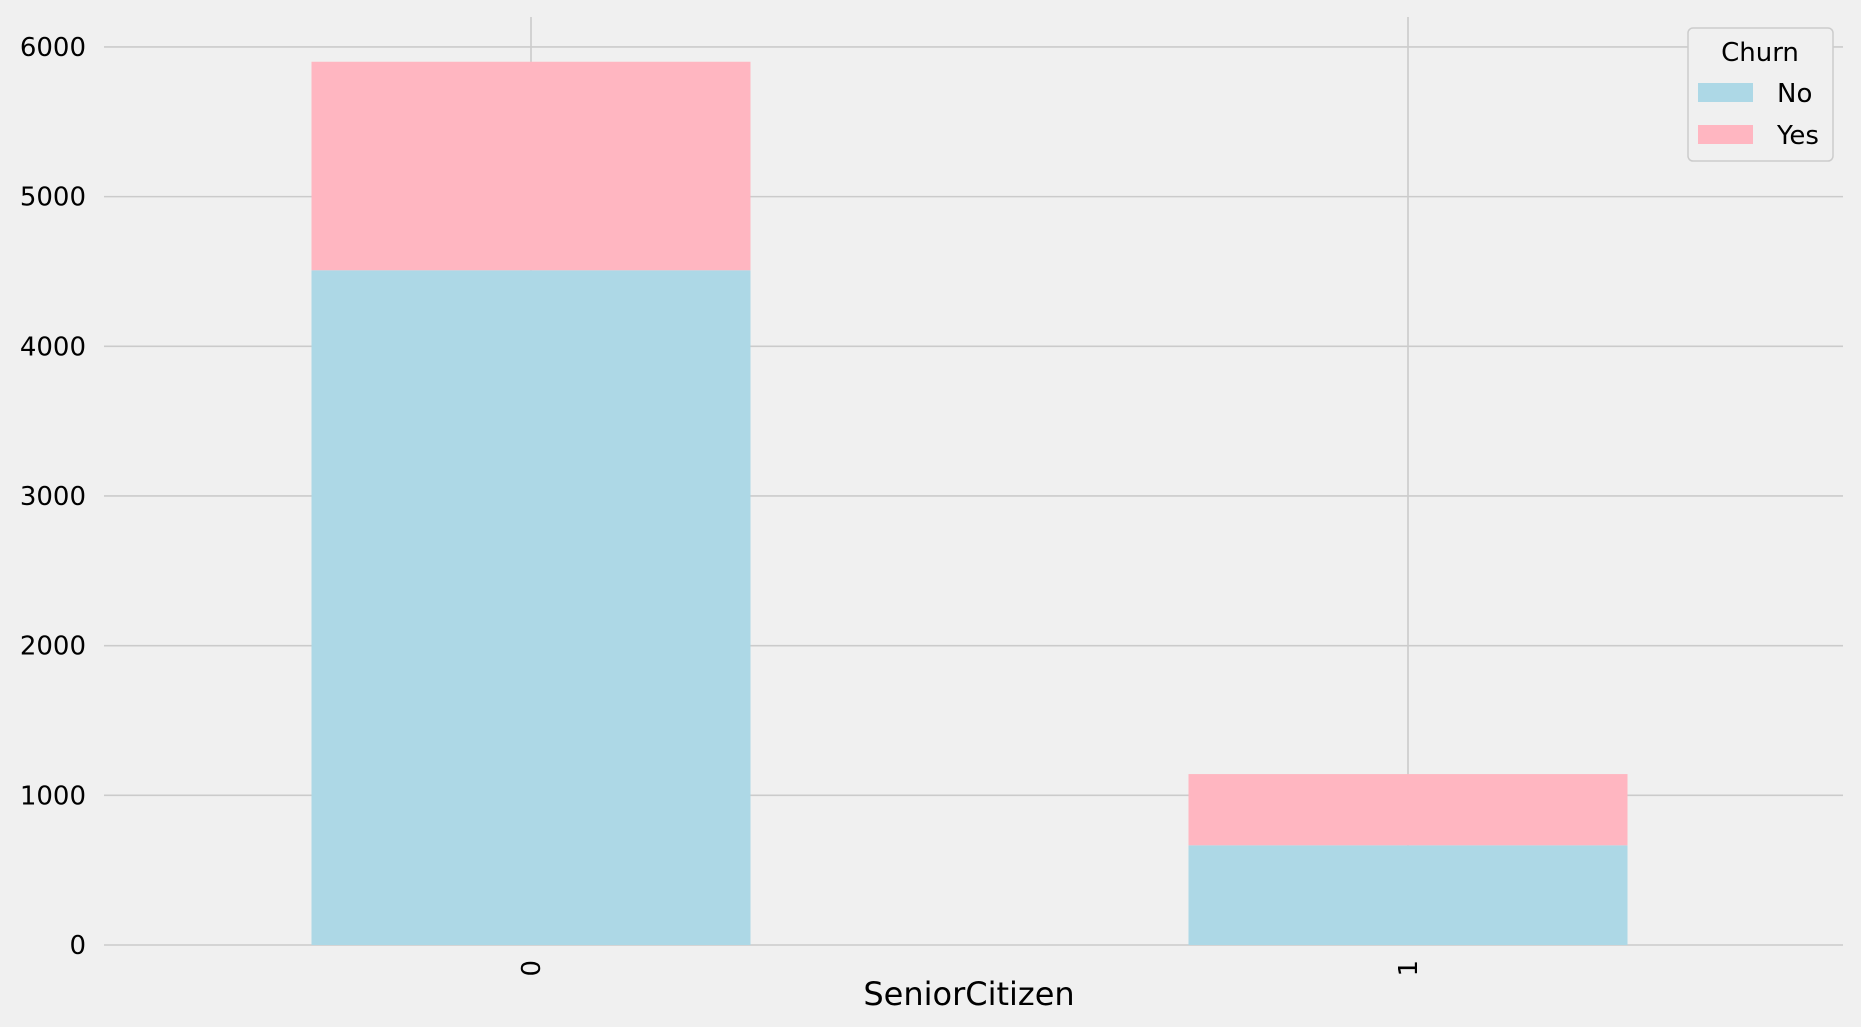  I want to click on legend-title: Churn, so click(1760, 53).